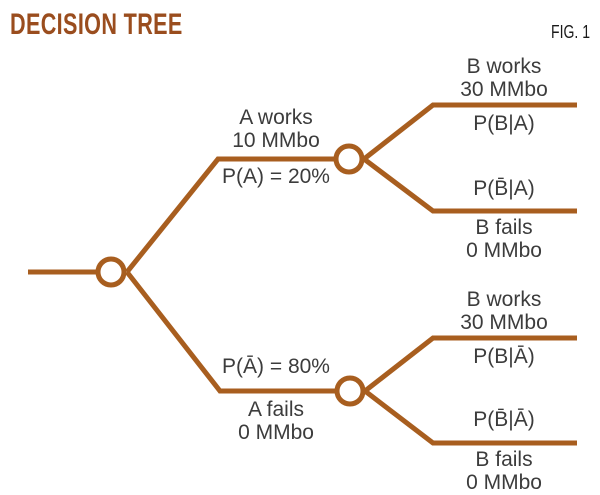 This screenshot has width=600, height=495. Describe the element at coordinates (96, 24) in the screenshot. I see `page-title: DECISION TREE` at that location.